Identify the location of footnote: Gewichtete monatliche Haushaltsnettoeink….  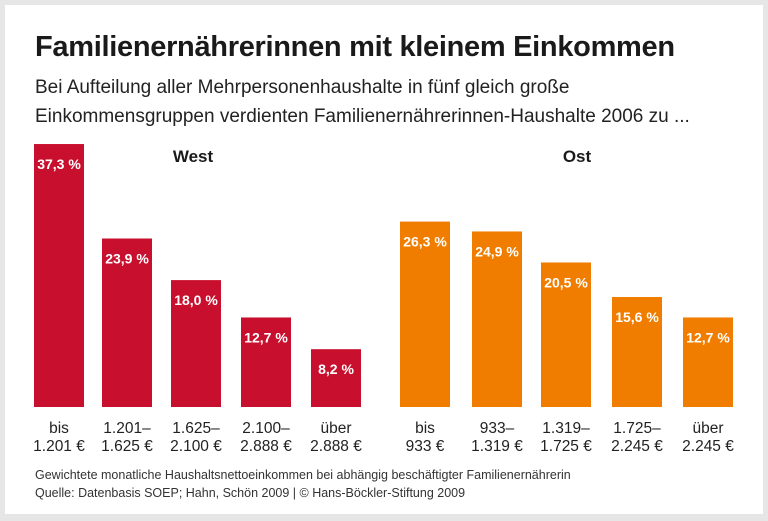
(303, 475).